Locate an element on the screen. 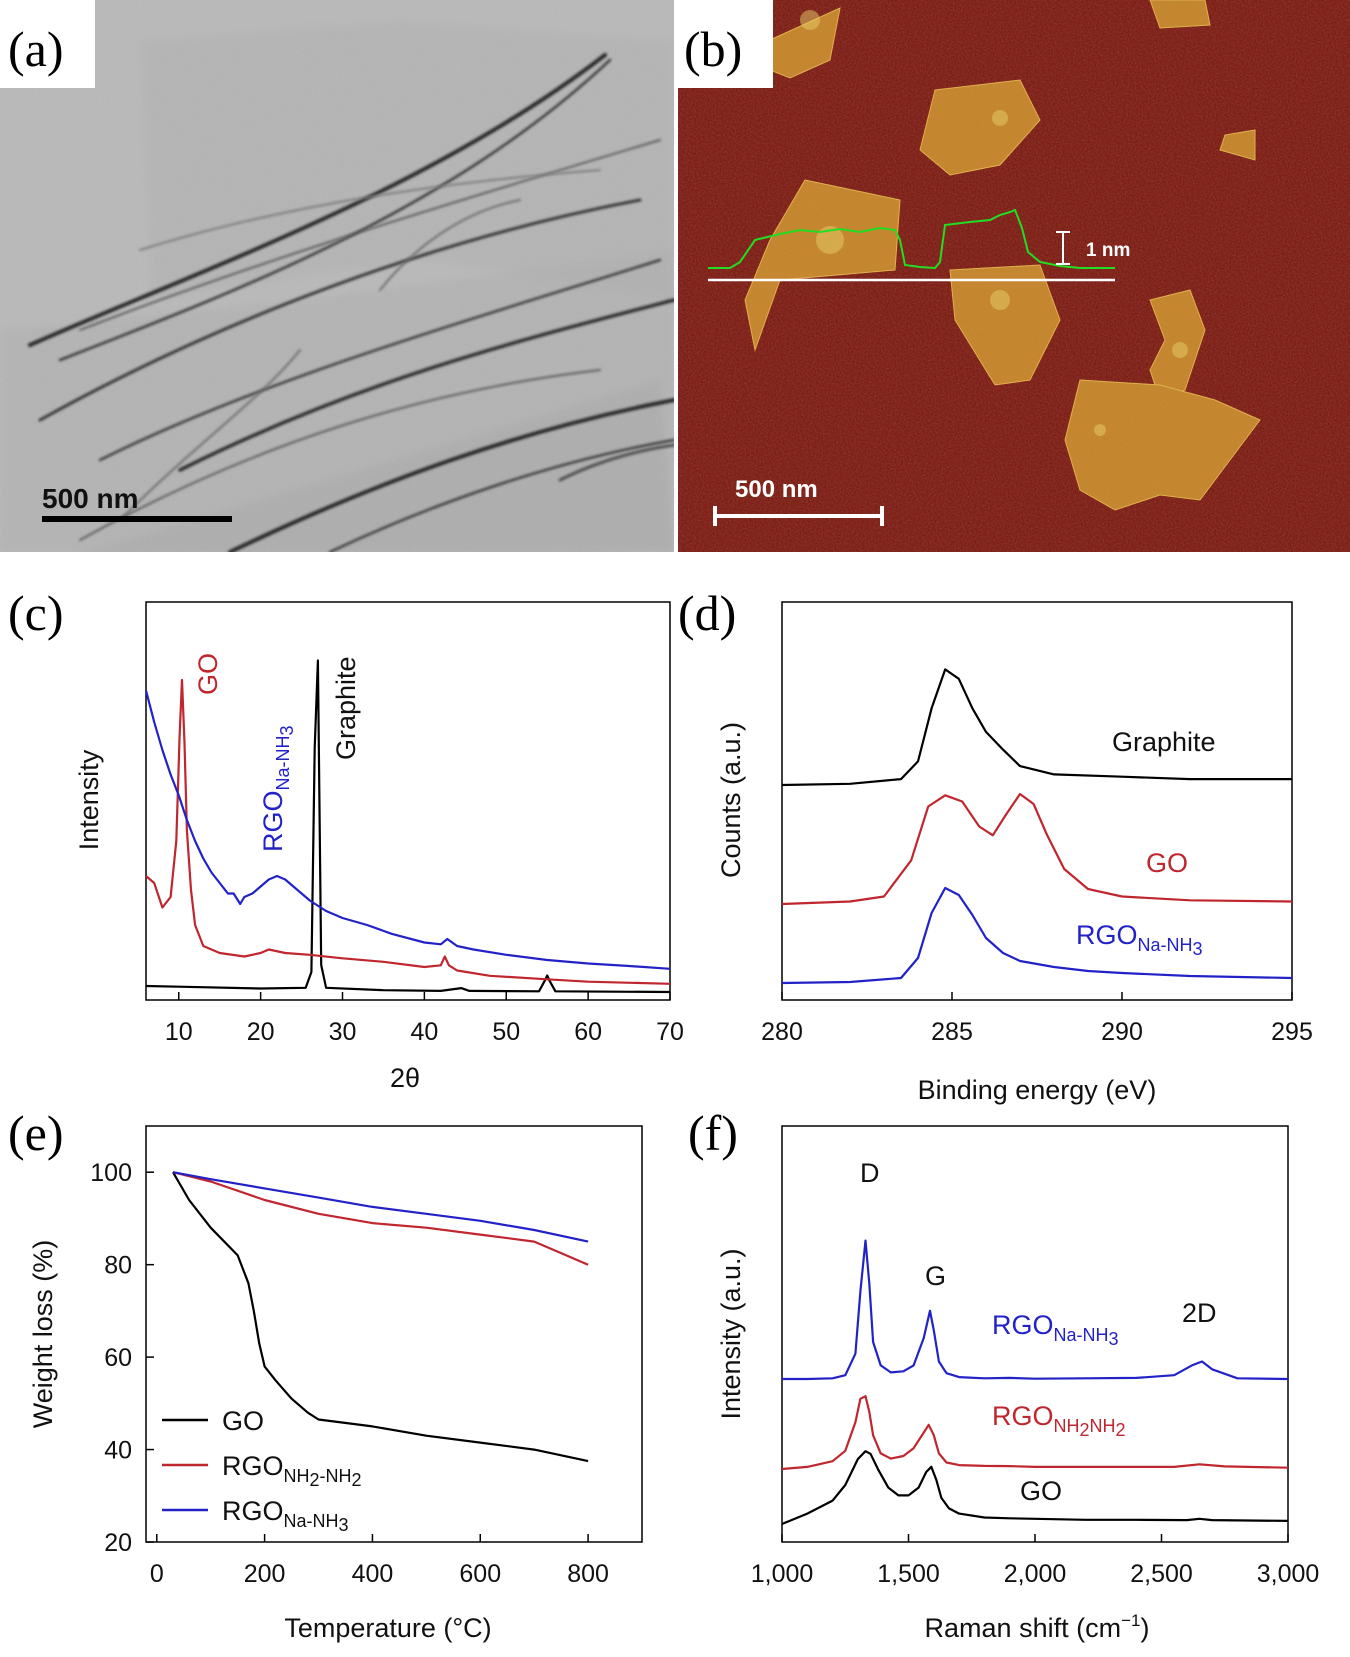 Image resolution: width=1350 pixels, height=1657 pixels. series-e-go is located at coordinates (380, 1317).